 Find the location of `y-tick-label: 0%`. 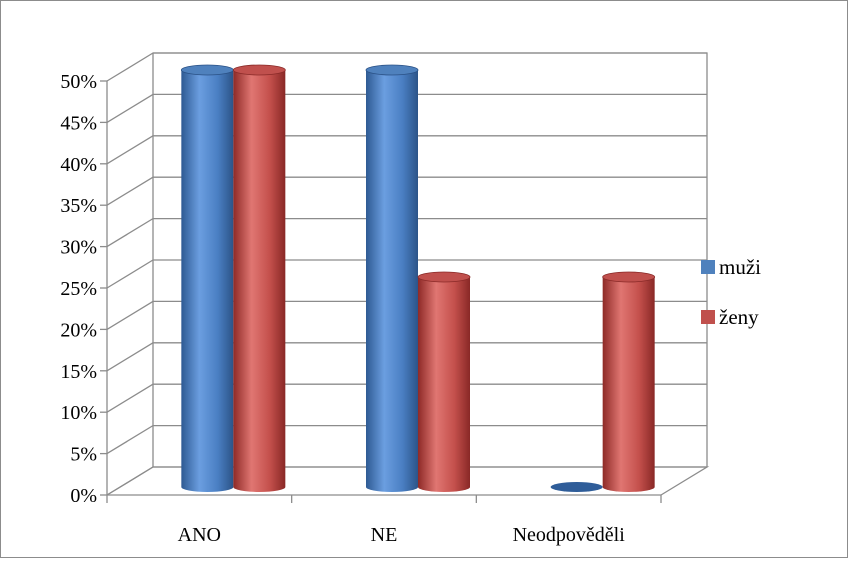

y-tick-label: 0% is located at coordinates (83, 496).